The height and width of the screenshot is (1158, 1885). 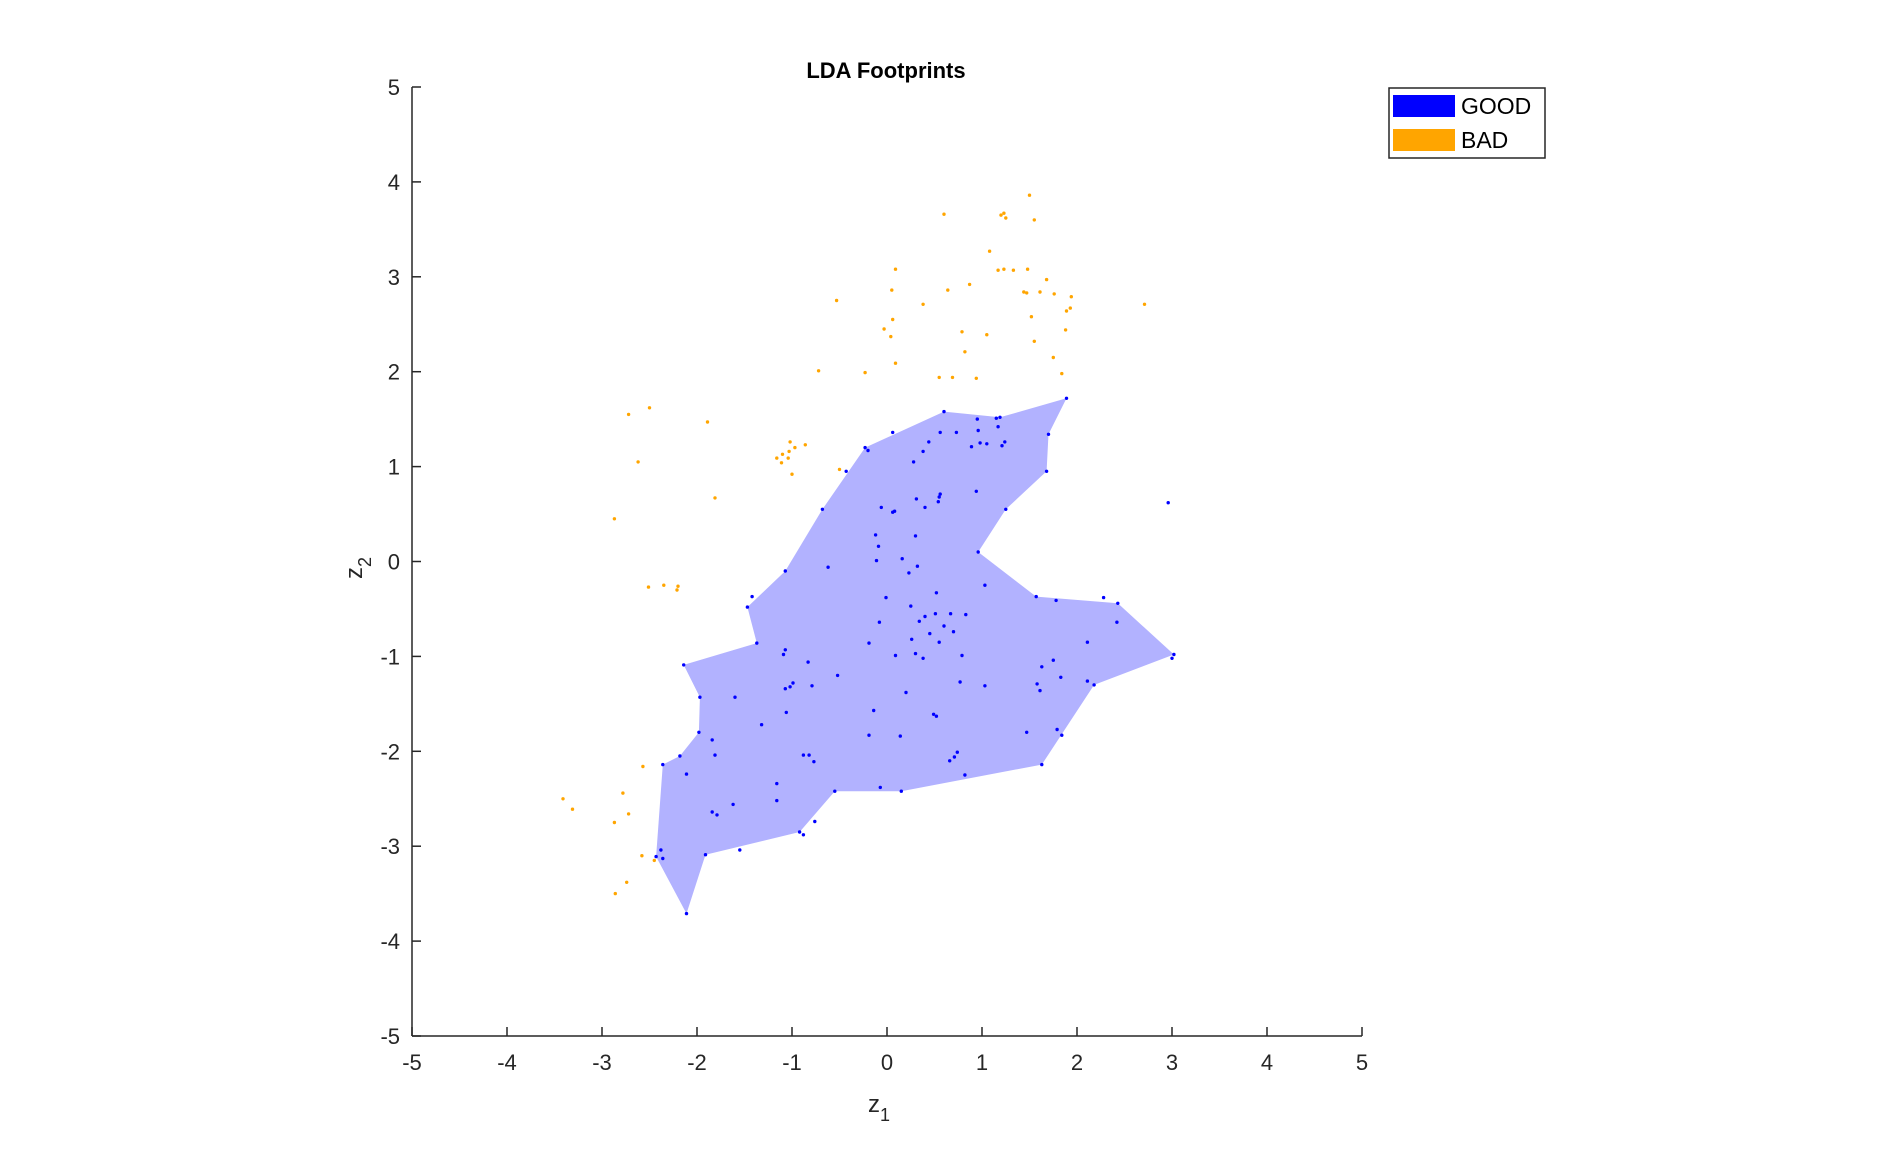 What do you see at coordinates (400, 562) in the screenshot?
I see `y-axis-ticks: -5 -4 -3 -2 -1 0 1 2 3 4 5` at bounding box center [400, 562].